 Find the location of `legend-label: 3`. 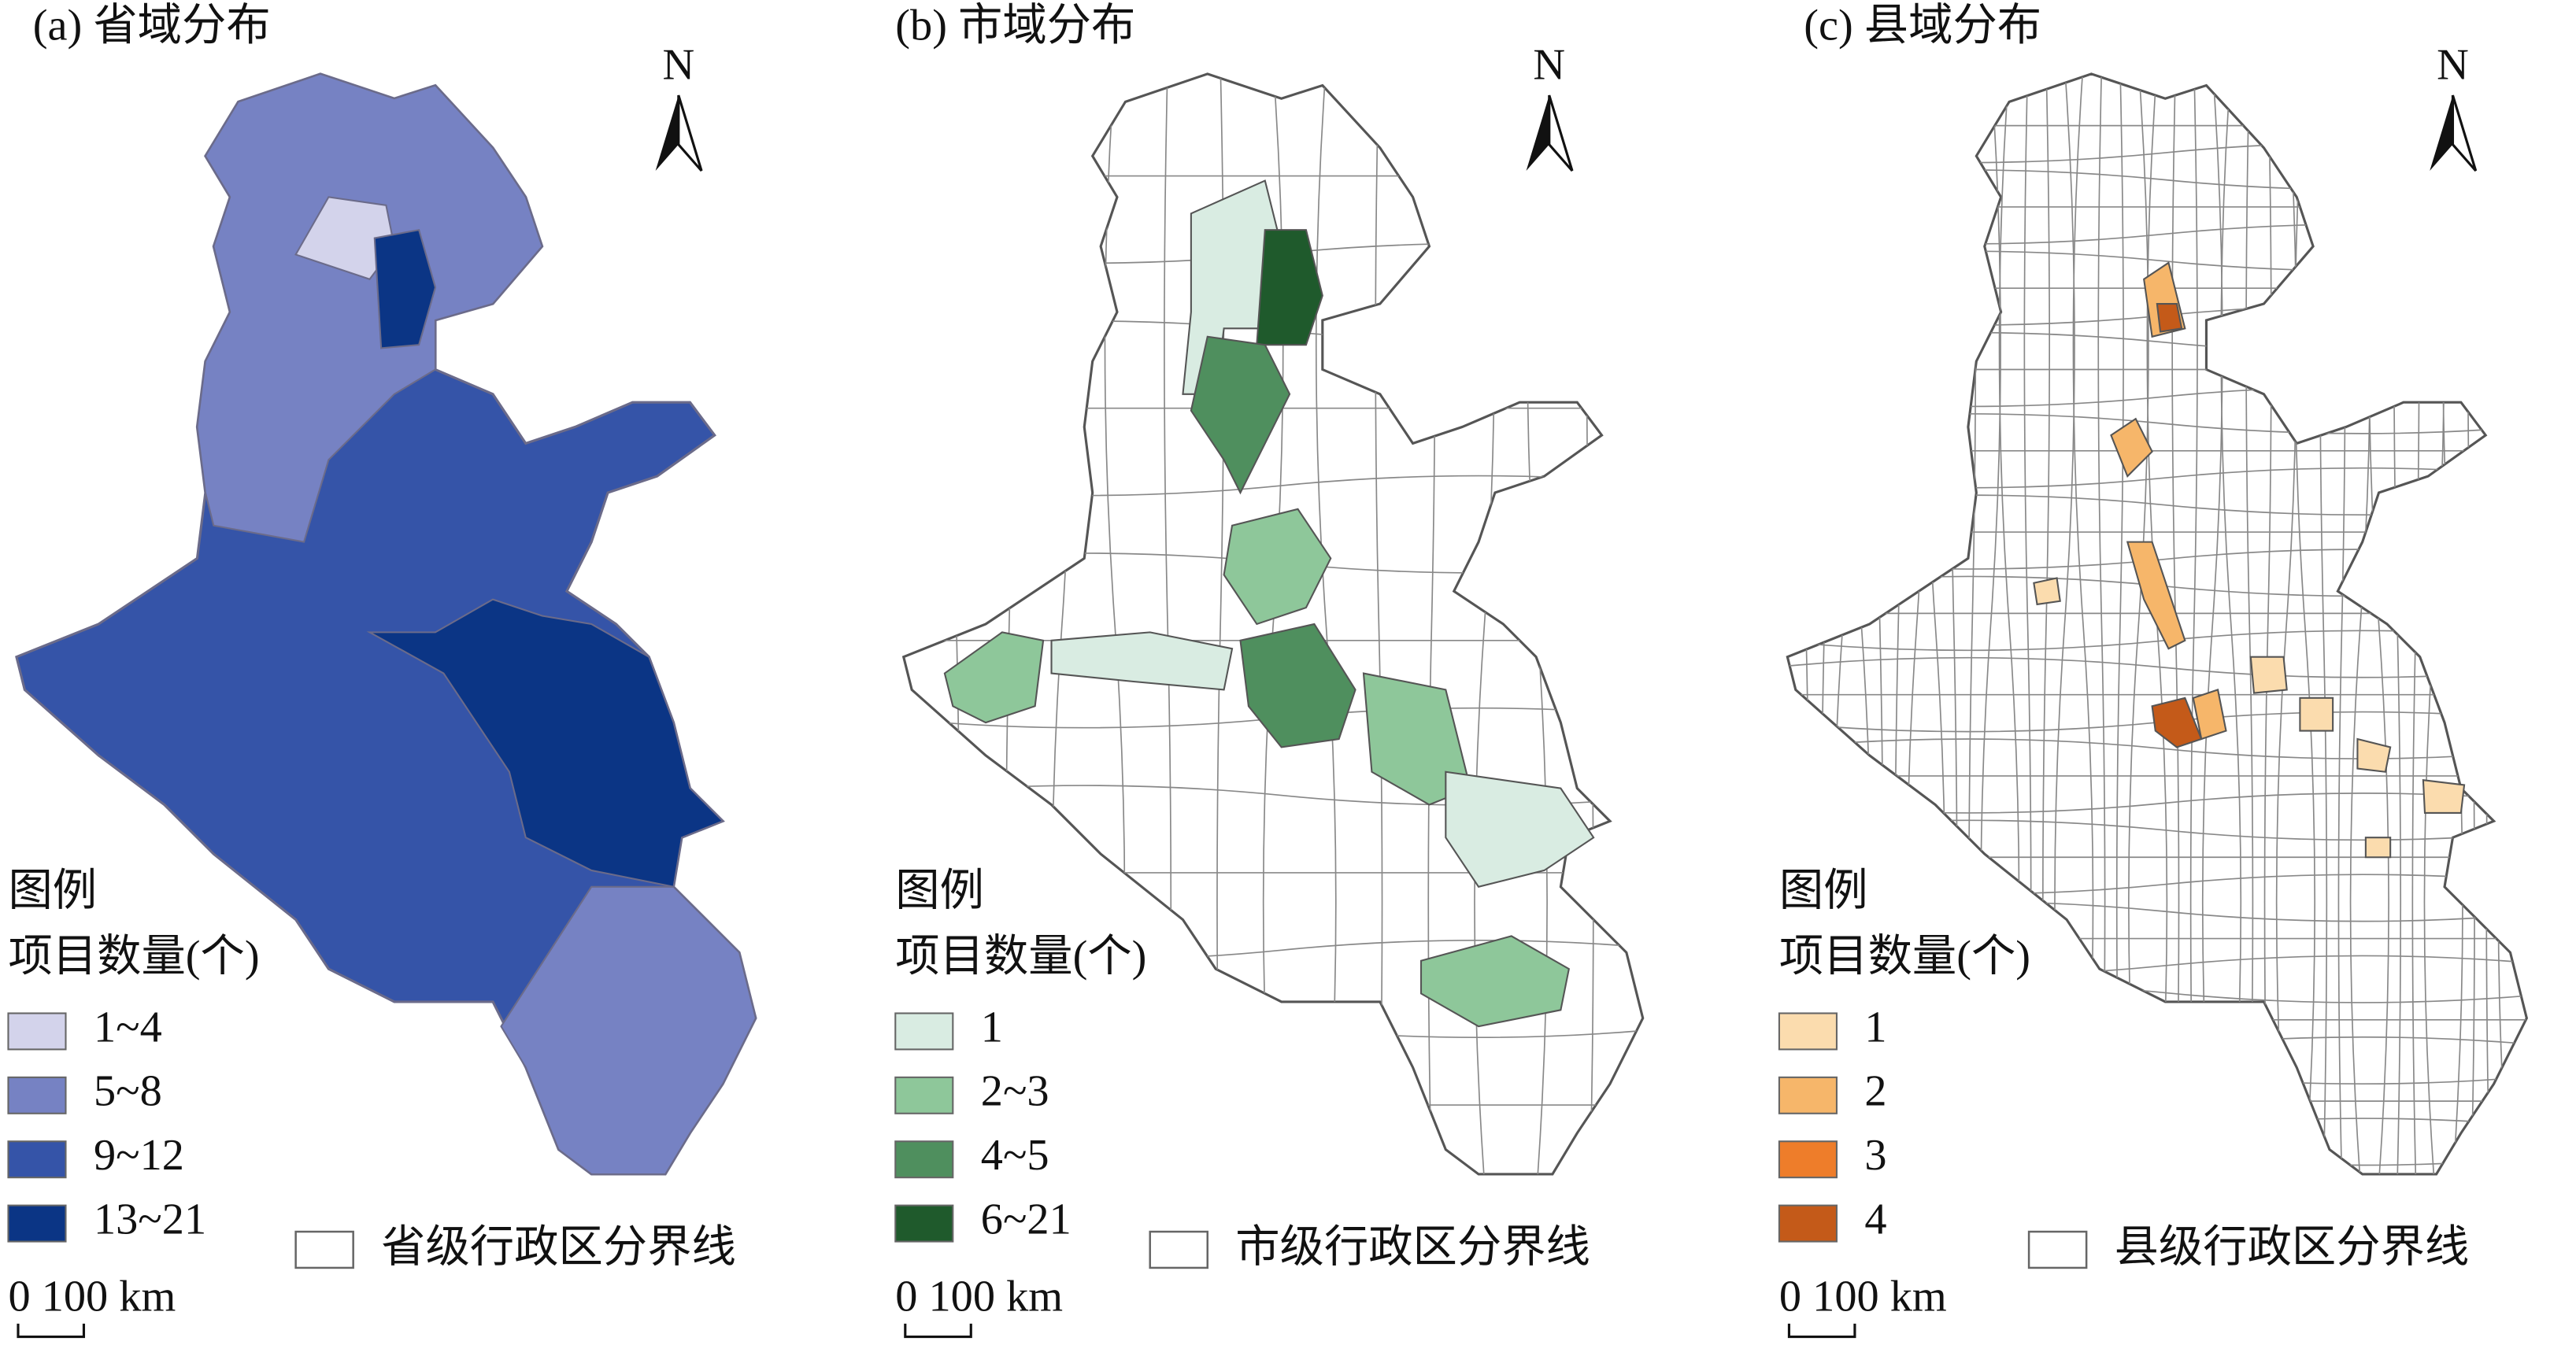

legend-label: 3 is located at coordinates (1875, 1155).